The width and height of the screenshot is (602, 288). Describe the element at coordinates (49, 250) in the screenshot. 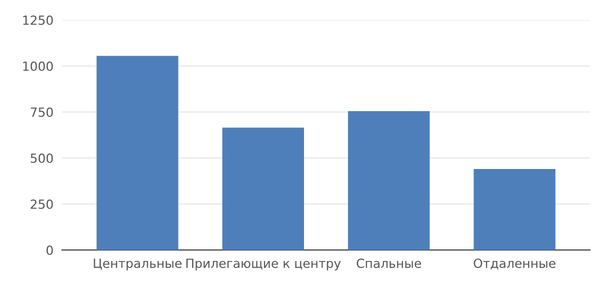

I see `y-tick-label: 0` at that location.